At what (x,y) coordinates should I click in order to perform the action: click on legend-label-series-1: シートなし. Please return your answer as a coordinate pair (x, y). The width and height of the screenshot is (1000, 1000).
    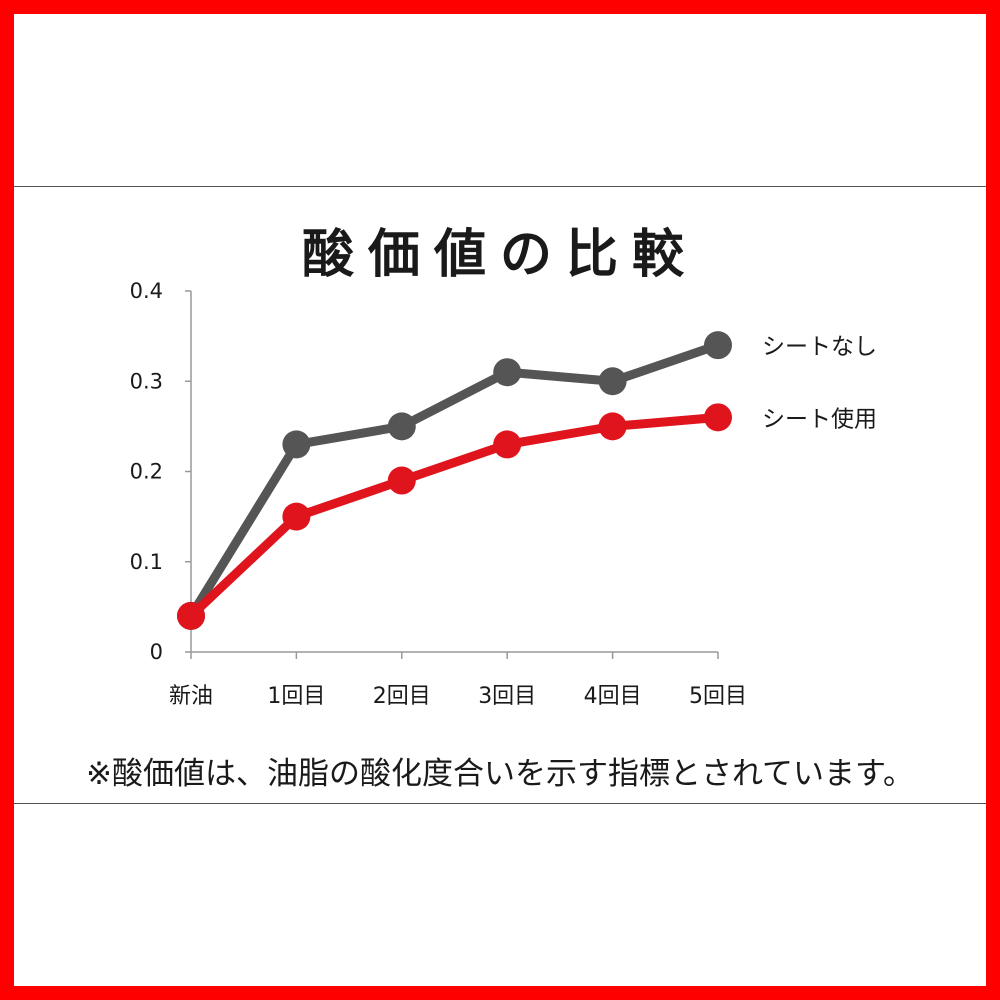
    Looking at the image, I should click on (819, 347).